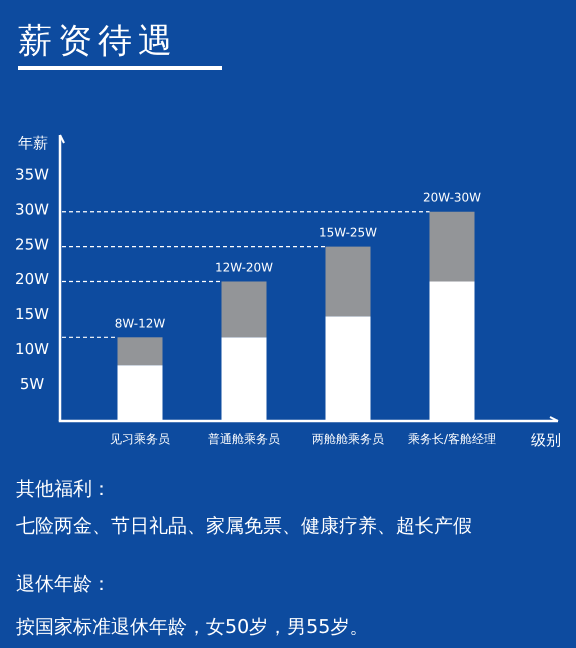 This screenshot has width=576, height=648. Describe the element at coordinates (32, 383) in the screenshot. I see `y-tick-label: 5W` at that location.